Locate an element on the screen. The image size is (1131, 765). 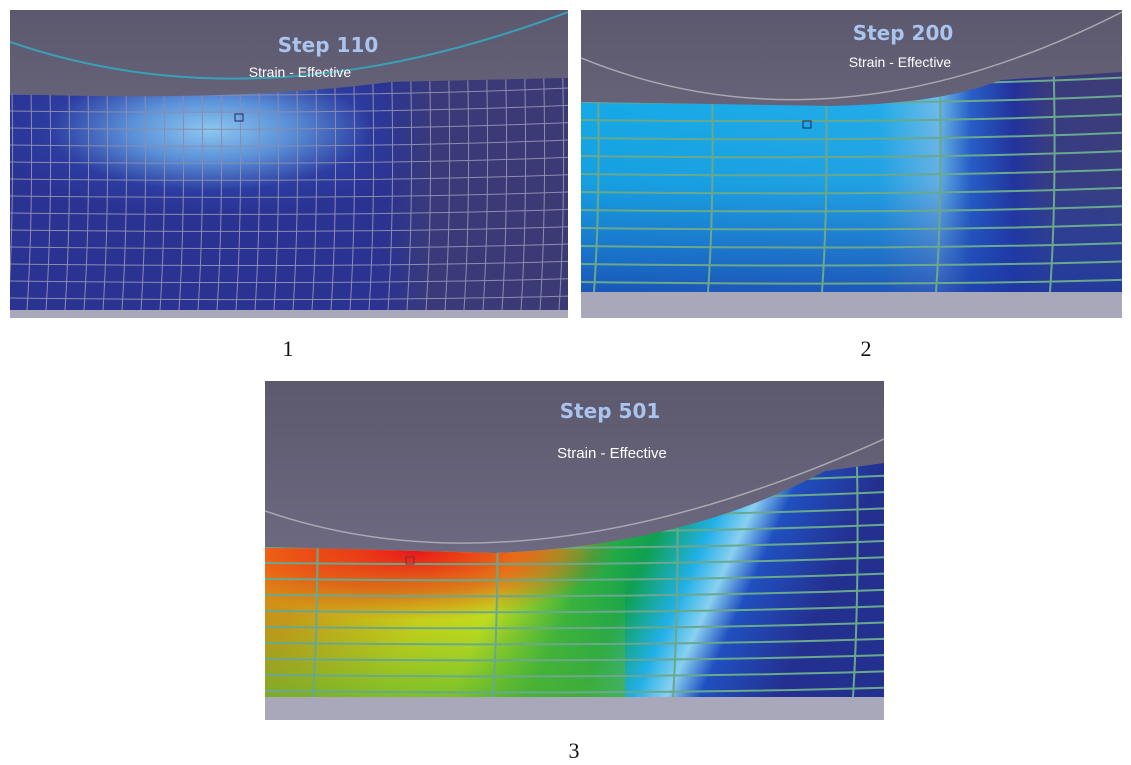
mesh is located at coordinates (289, 194).